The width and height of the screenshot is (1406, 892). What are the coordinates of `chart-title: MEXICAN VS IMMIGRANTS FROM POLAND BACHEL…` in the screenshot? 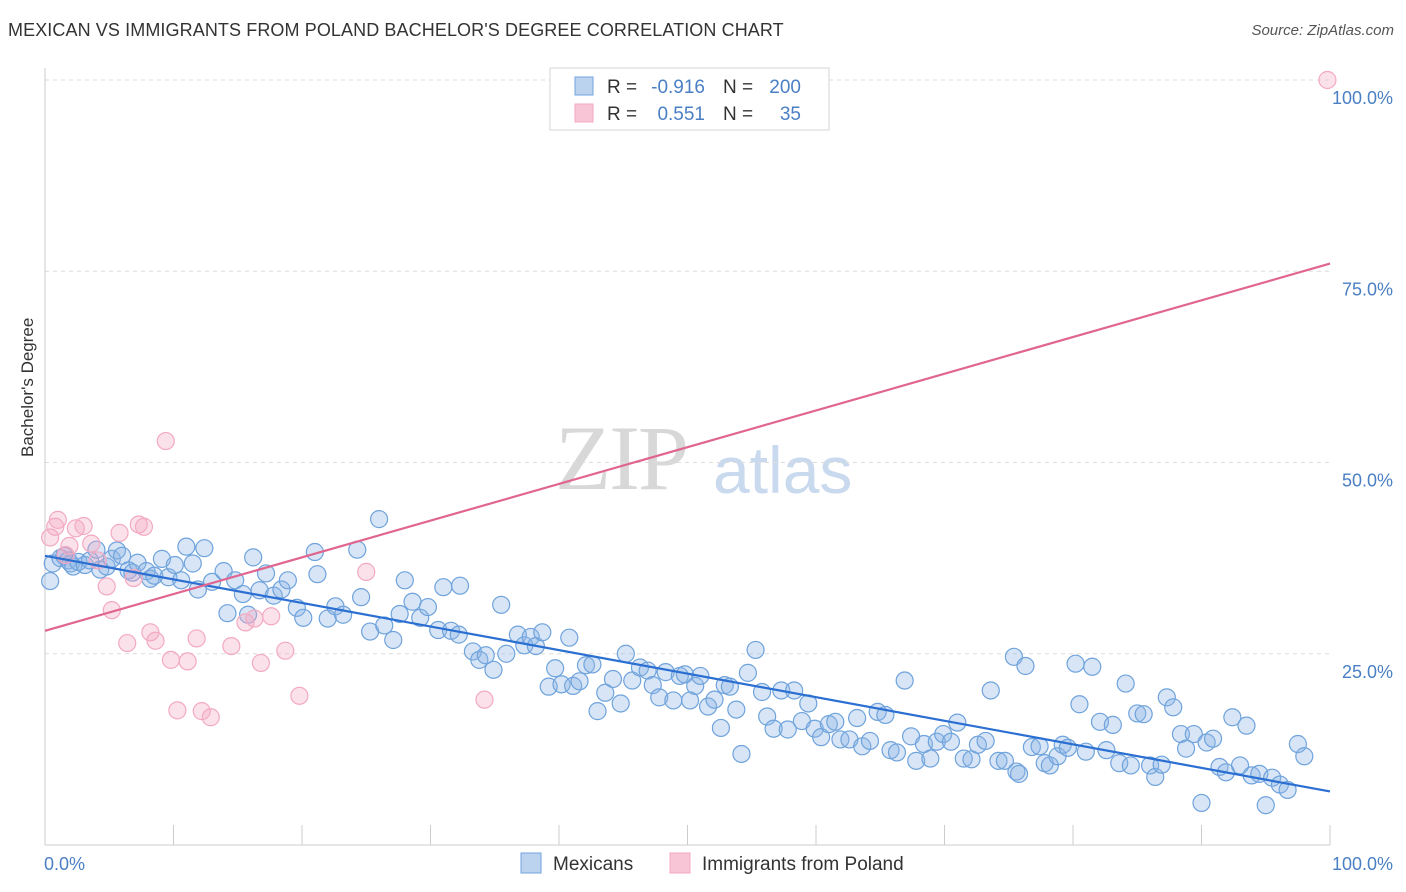 It's located at (396, 30).